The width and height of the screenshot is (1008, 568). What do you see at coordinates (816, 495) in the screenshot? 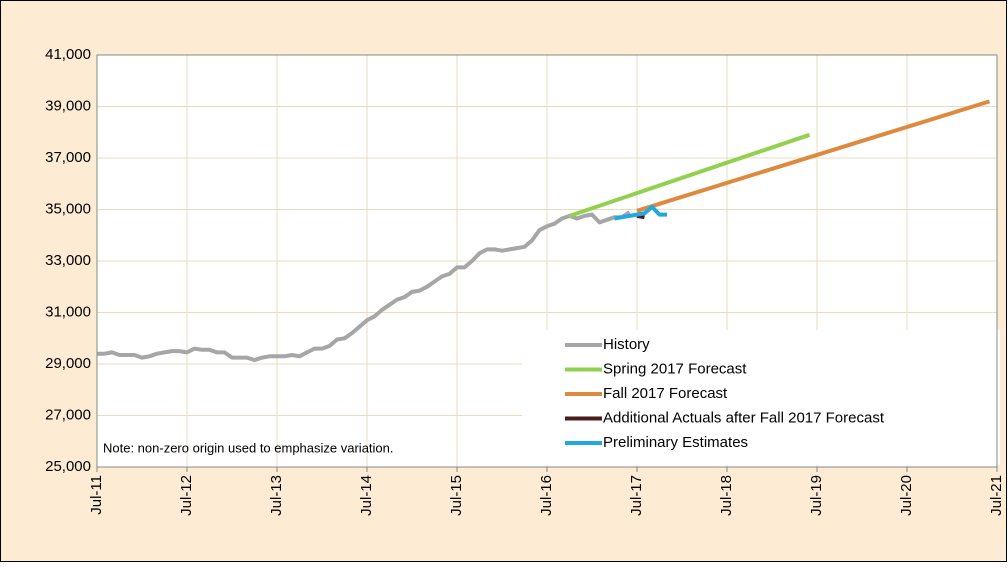
I see `x-tick-label: Jul-19` at bounding box center [816, 495].